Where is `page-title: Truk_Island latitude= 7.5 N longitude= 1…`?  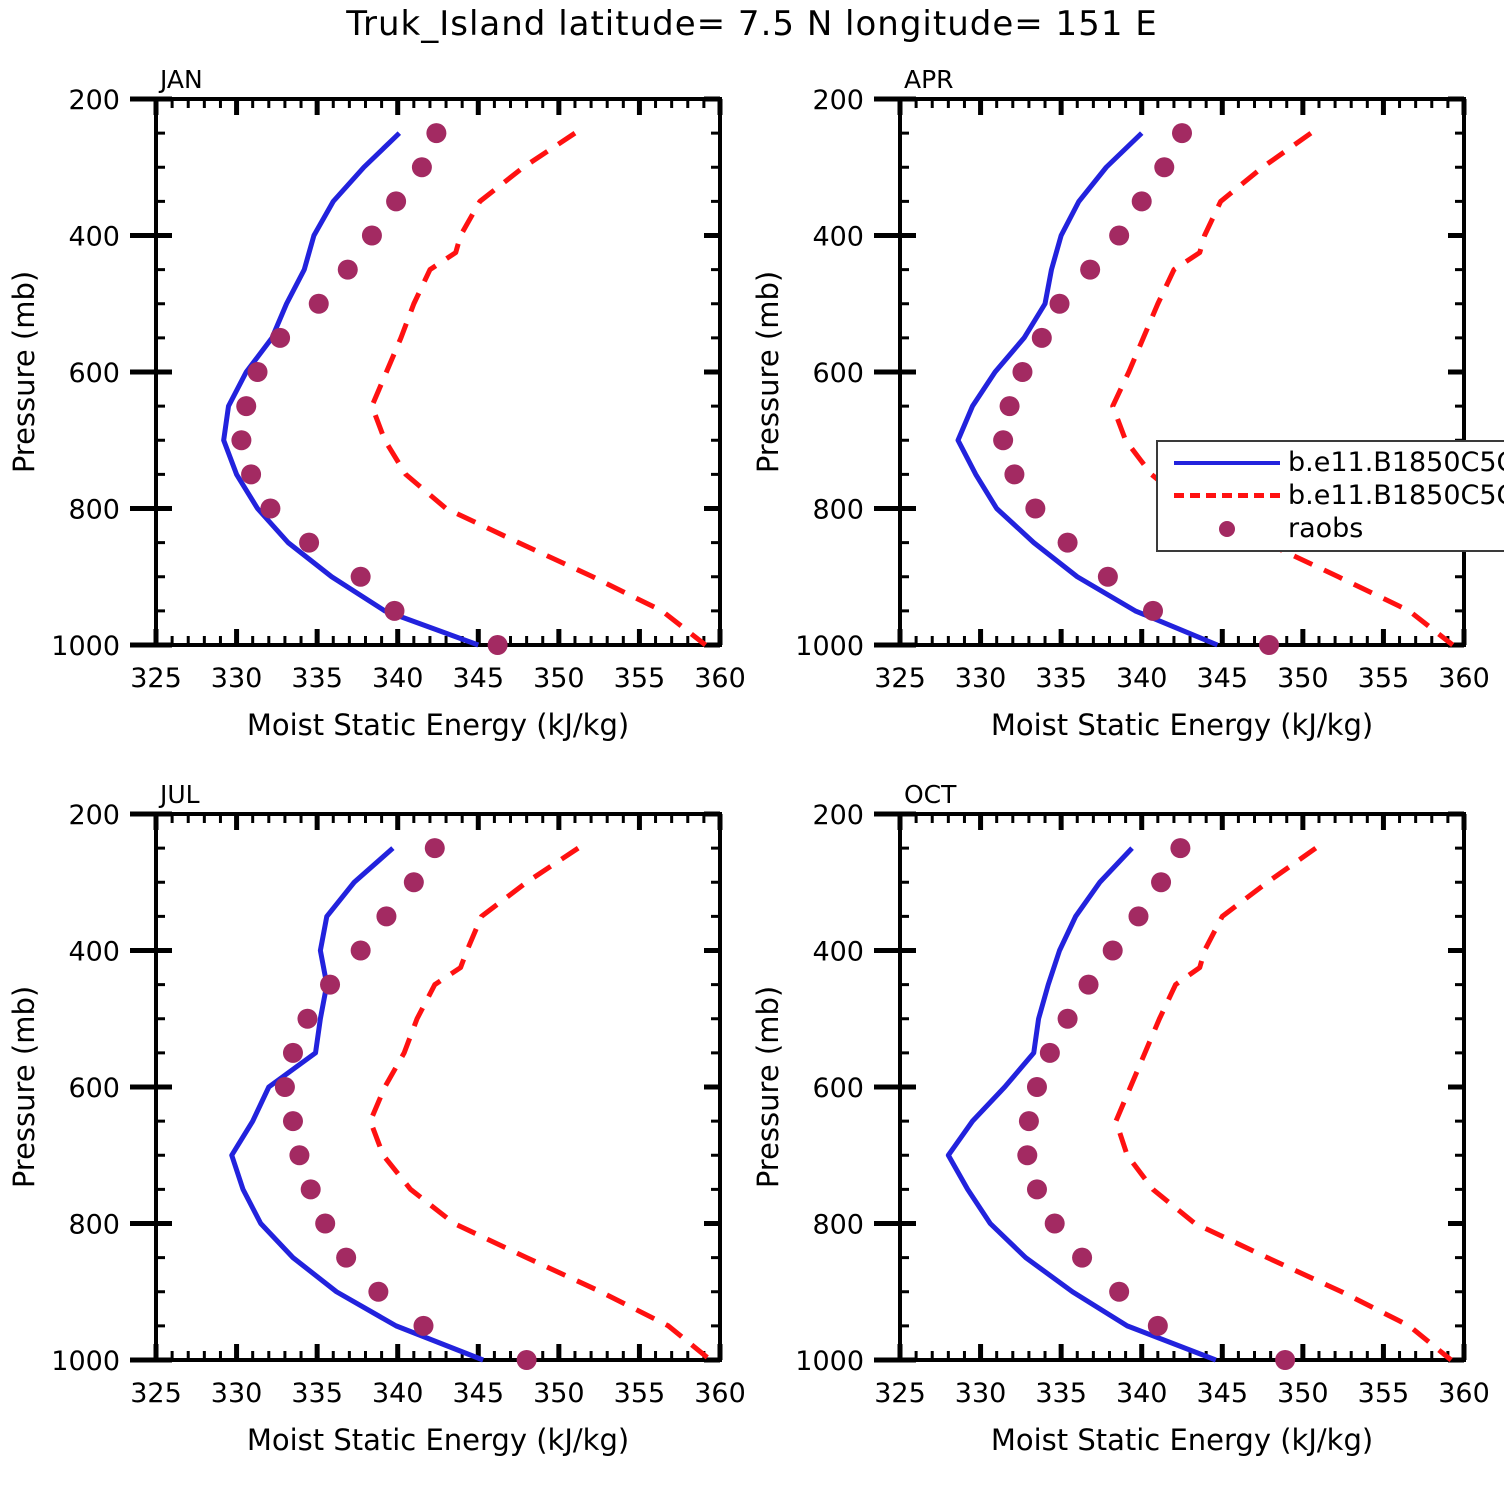
page-title: Truk_Island latitude= 7.5 N longitude= 1… is located at coordinates (752, 24).